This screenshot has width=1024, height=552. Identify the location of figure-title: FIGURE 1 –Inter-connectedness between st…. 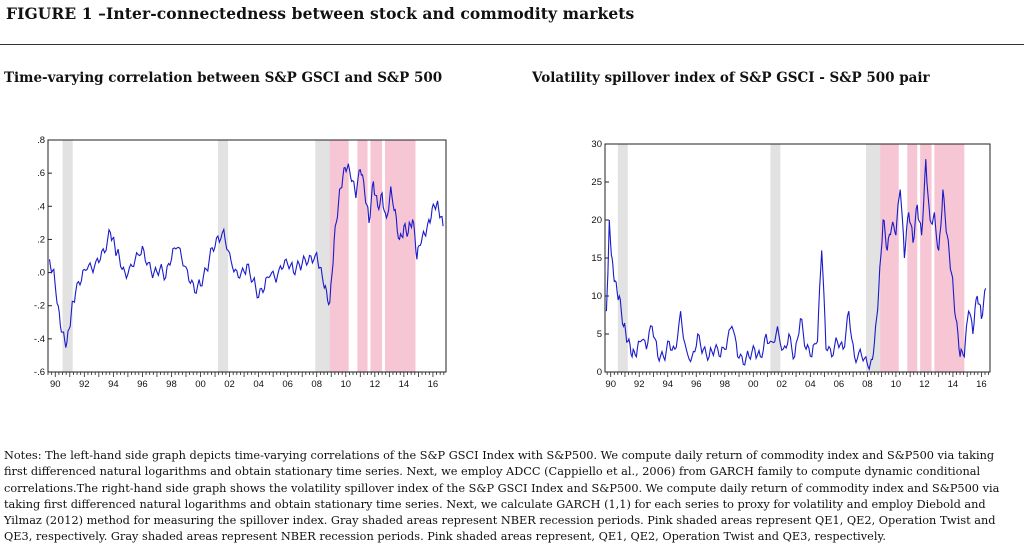
(320, 13).